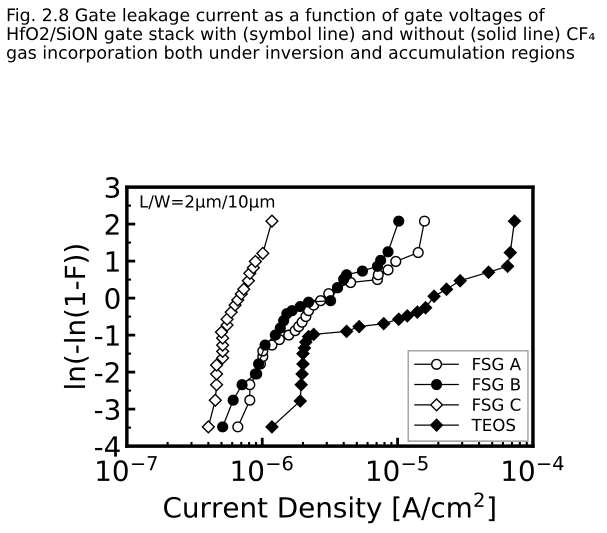  I want to click on legend-label: FSG C, so click(496, 404).